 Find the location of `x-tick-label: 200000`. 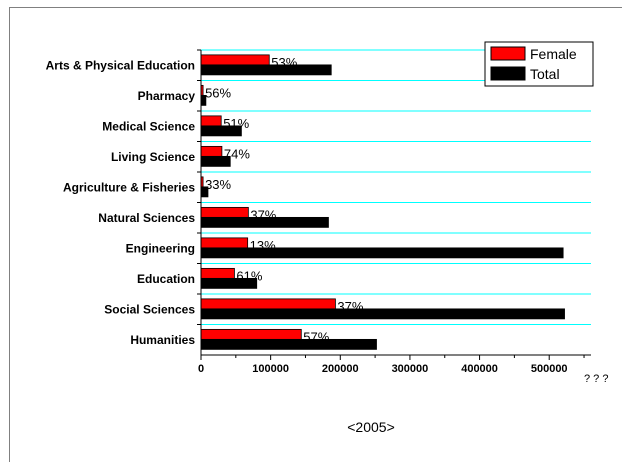

x-tick-label: 200000 is located at coordinates (340, 369).